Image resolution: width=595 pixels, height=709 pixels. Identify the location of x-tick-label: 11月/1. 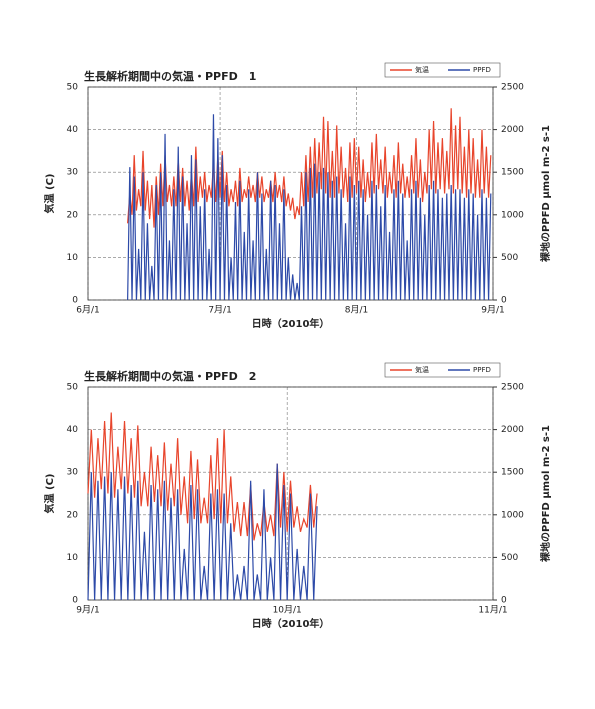
(492, 610).